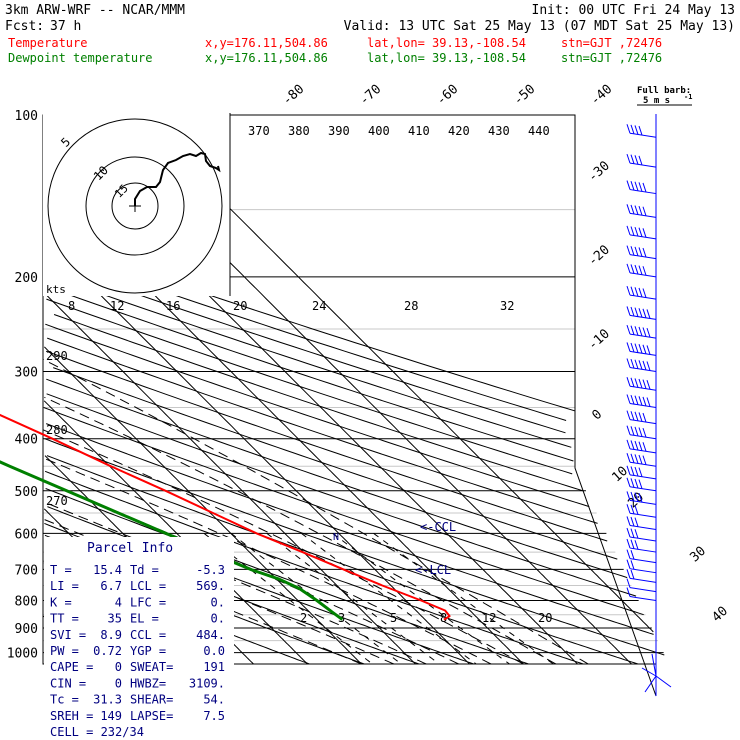  I want to click on isotherm-right-label: 40, so click(720, 615).